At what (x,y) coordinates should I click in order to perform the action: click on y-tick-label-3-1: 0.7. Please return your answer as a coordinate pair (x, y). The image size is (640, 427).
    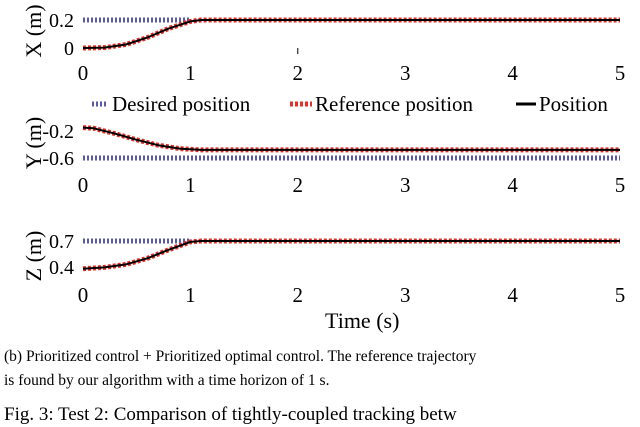
    Looking at the image, I should click on (61, 242).